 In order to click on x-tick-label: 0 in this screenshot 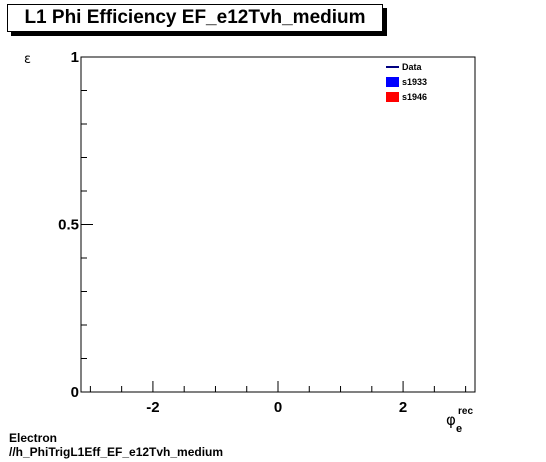, I will do `click(278, 407)`.